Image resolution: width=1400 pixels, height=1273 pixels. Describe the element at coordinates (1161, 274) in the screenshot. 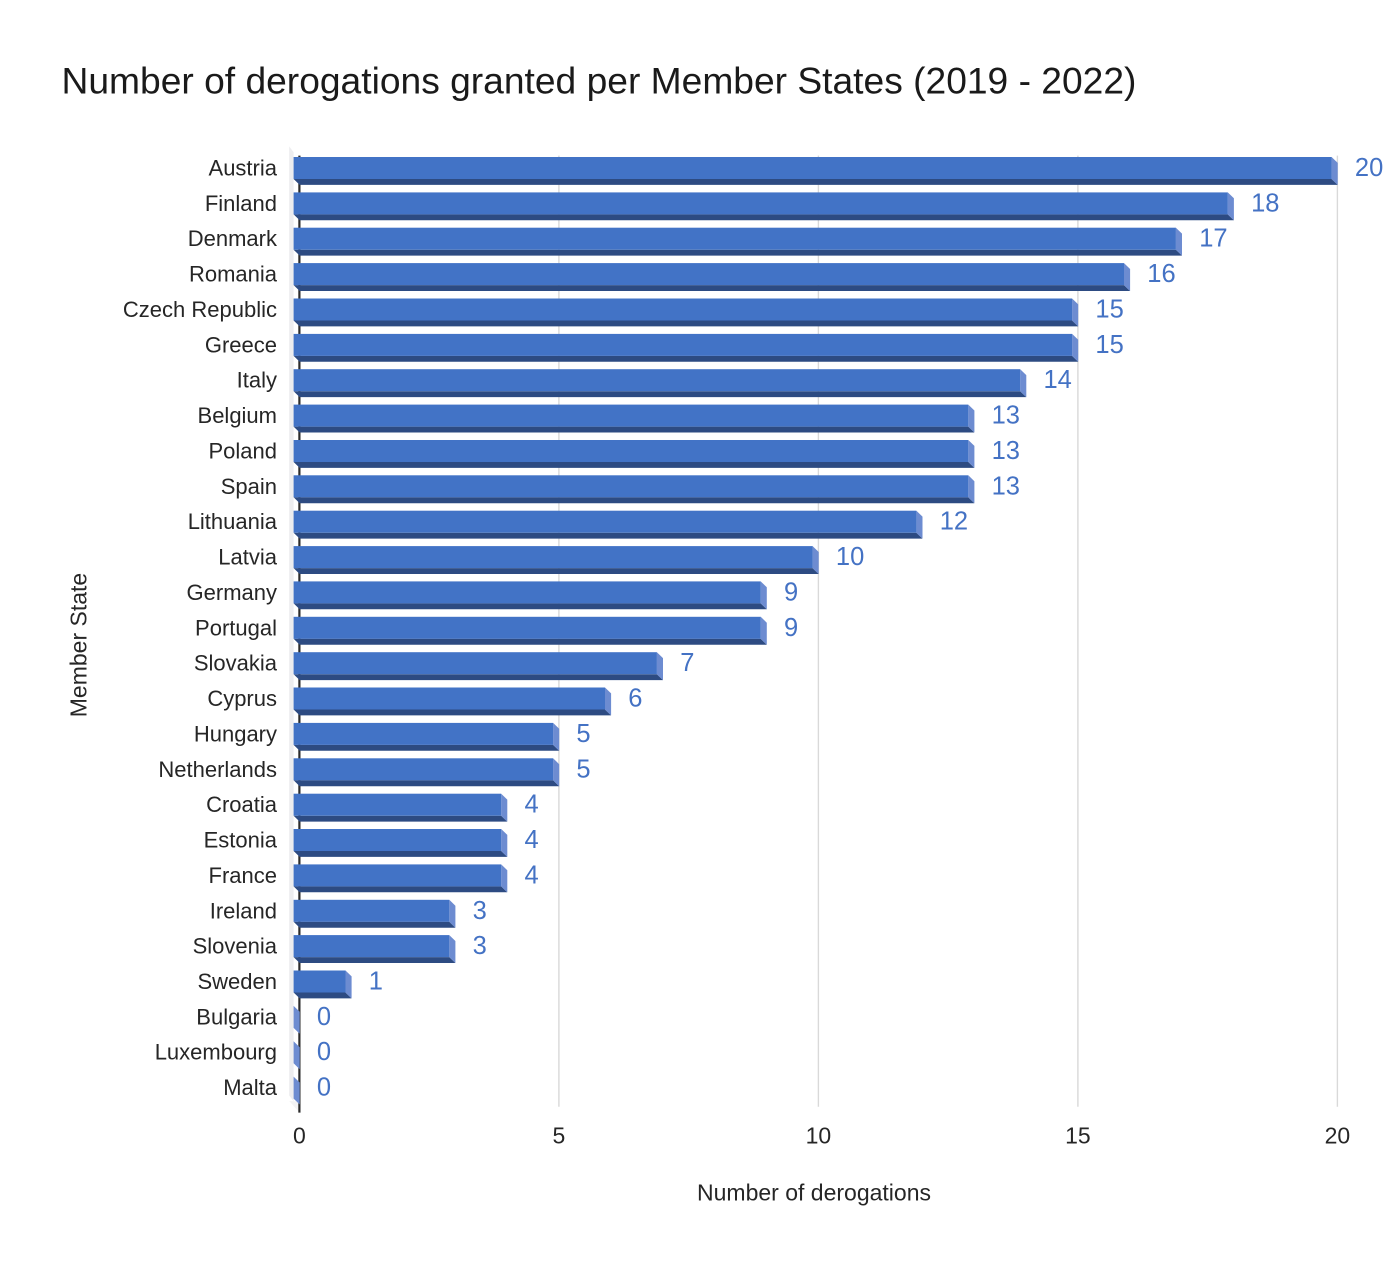

I see `svg-text: 16` at that location.